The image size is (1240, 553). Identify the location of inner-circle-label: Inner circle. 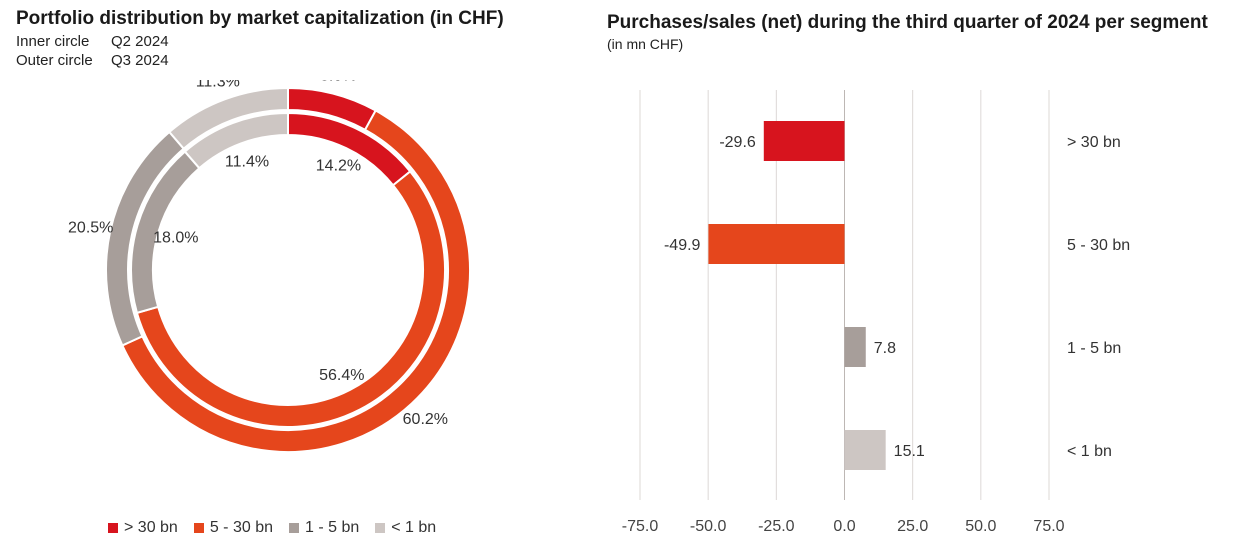
(53, 41).